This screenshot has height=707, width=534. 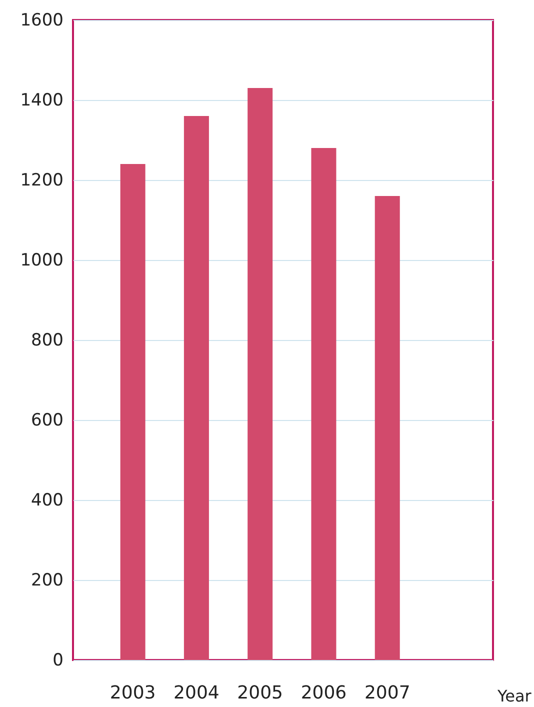 I want to click on x-tick-label: 2004, so click(x=197, y=693).